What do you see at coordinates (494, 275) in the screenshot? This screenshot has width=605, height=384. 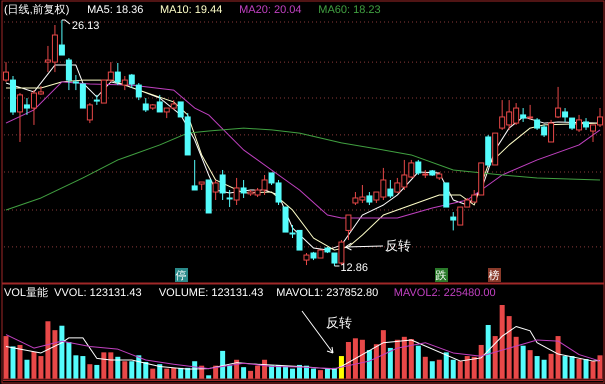 I see `text: 榜` at bounding box center [494, 275].